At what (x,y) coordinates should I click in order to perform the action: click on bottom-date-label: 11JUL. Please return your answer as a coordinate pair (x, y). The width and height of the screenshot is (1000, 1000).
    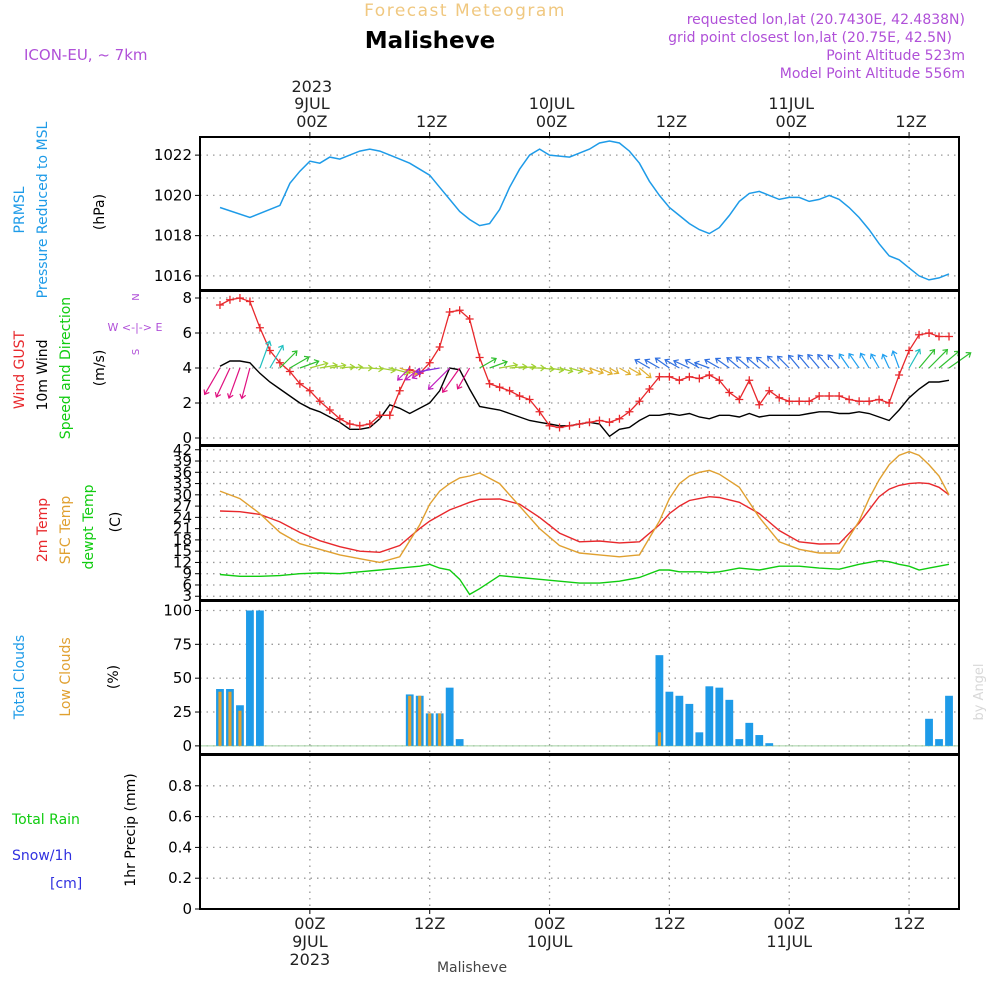
    Looking at the image, I should click on (789, 941).